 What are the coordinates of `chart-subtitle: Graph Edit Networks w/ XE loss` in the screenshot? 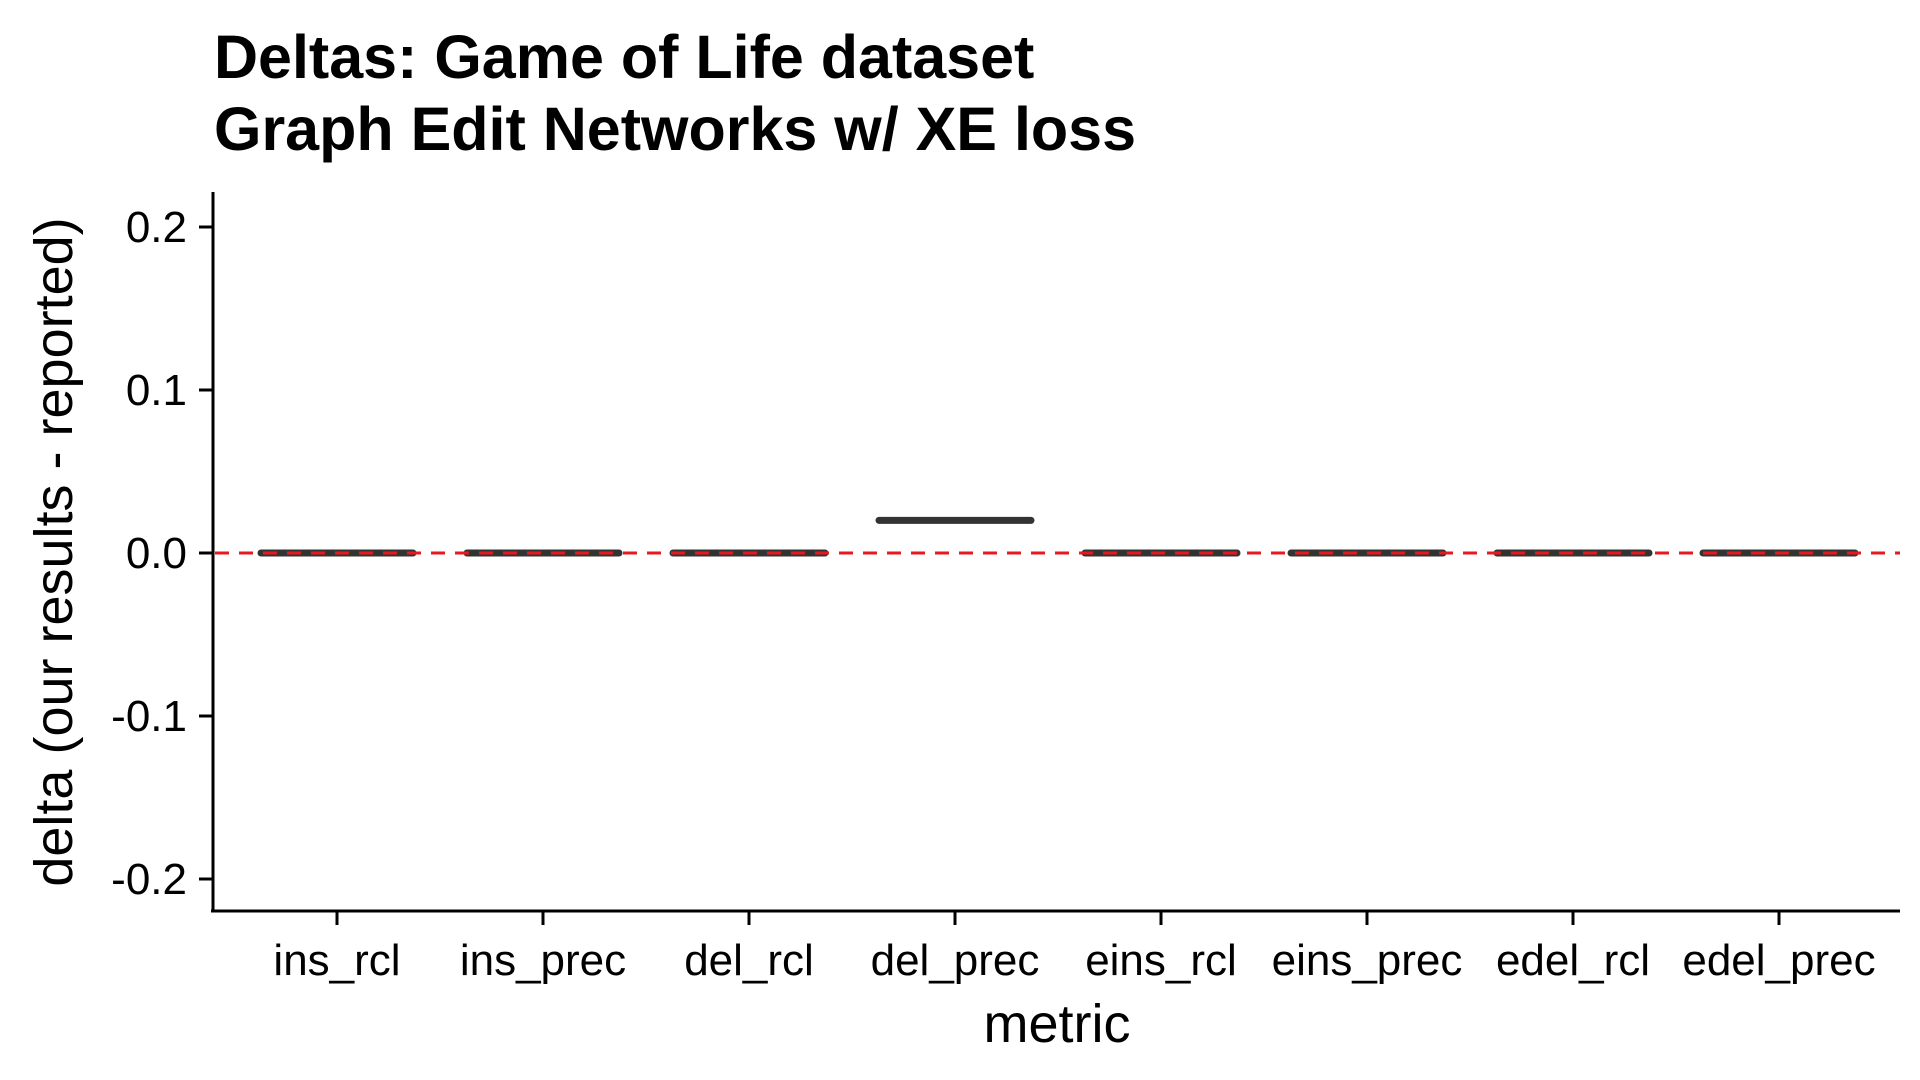 It's located at (675, 129).